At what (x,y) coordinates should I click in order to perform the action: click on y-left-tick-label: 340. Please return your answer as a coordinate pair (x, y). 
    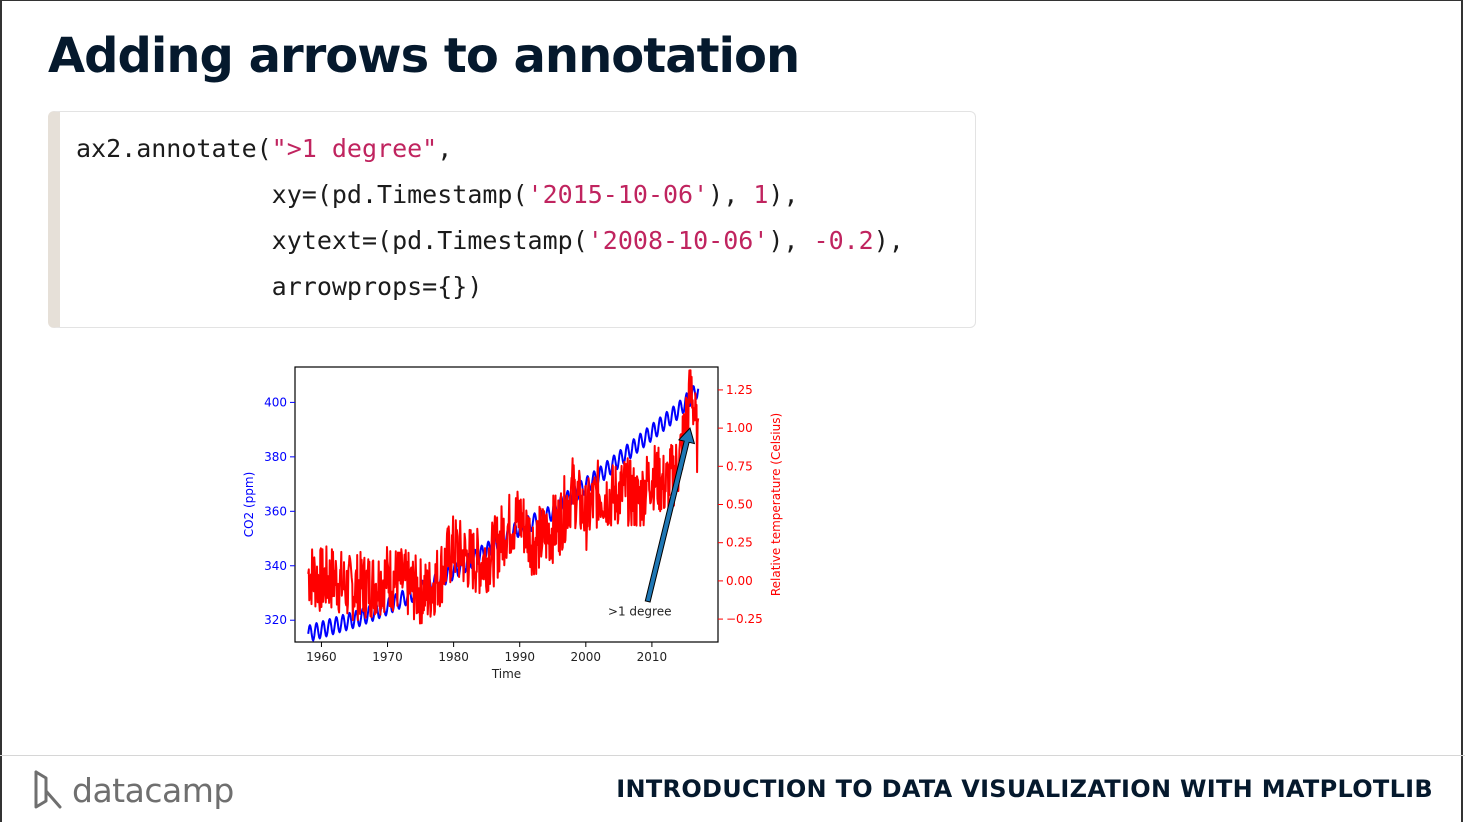
    Looking at the image, I should click on (275, 566).